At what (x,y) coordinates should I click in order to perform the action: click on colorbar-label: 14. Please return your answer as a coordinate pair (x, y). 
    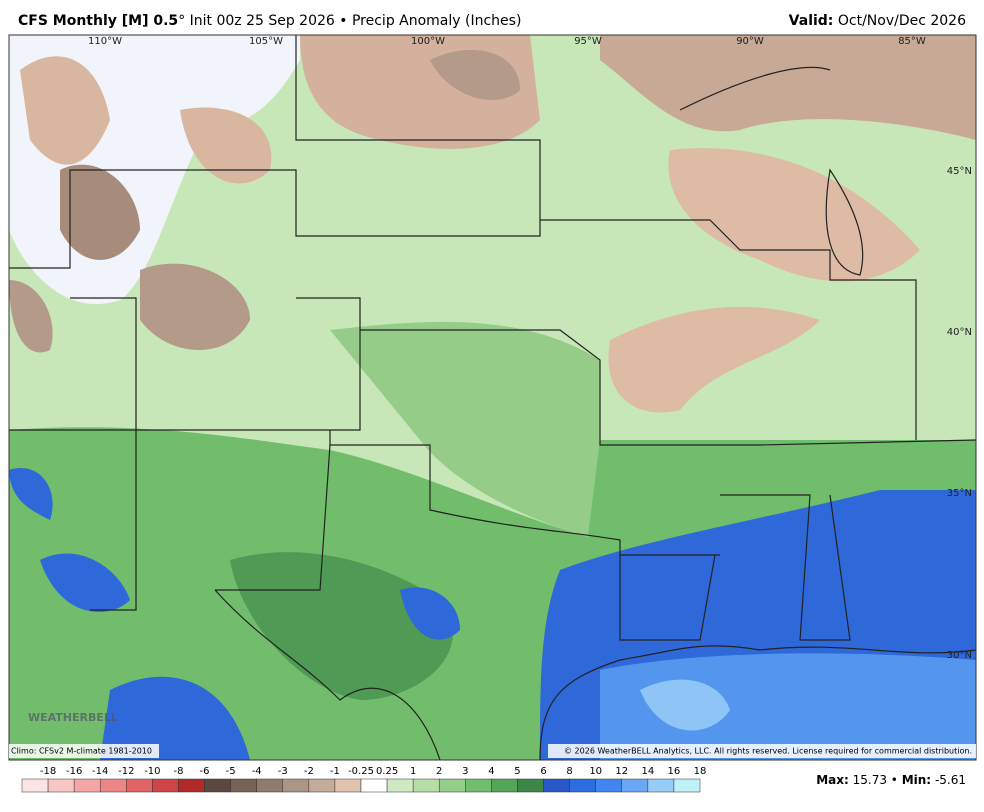
    Looking at the image, I should click on (647, 771).